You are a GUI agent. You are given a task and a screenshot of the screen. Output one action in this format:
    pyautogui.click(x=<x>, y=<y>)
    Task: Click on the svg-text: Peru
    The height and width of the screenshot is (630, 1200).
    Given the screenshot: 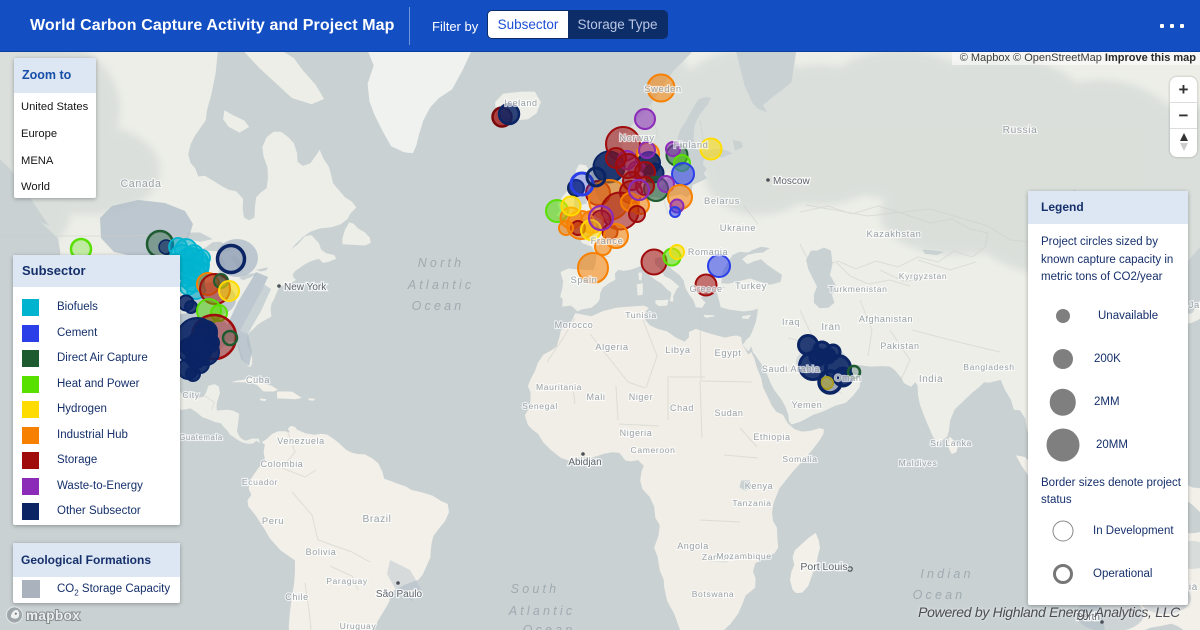 What is the action you would take?
    pyautogui.click(x=273, y=520)
    